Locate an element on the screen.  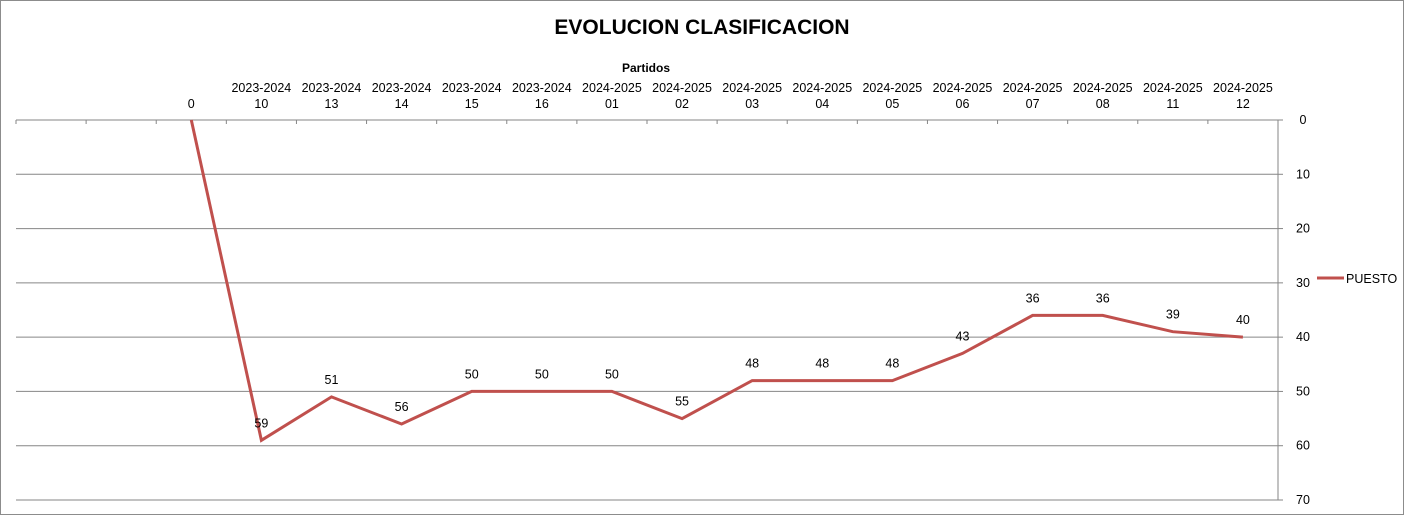
y-tick-label: 20 is located at coordinates (1303, 229).